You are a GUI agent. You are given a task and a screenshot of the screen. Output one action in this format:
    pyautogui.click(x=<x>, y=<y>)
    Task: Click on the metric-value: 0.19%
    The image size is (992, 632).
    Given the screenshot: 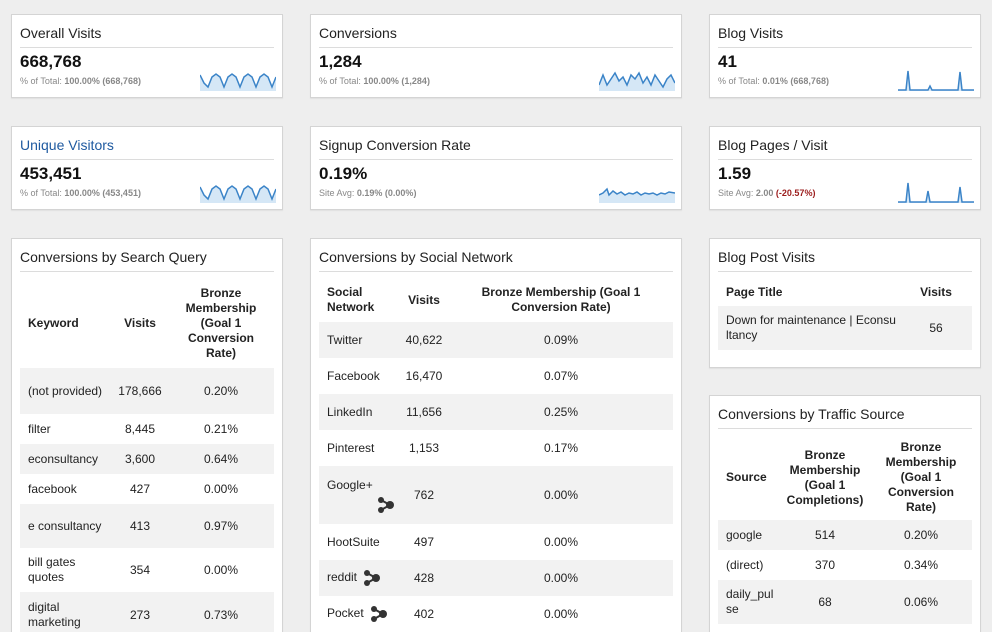 What is the action you would take?
    pyautogui.click(x=343, y=173)
    